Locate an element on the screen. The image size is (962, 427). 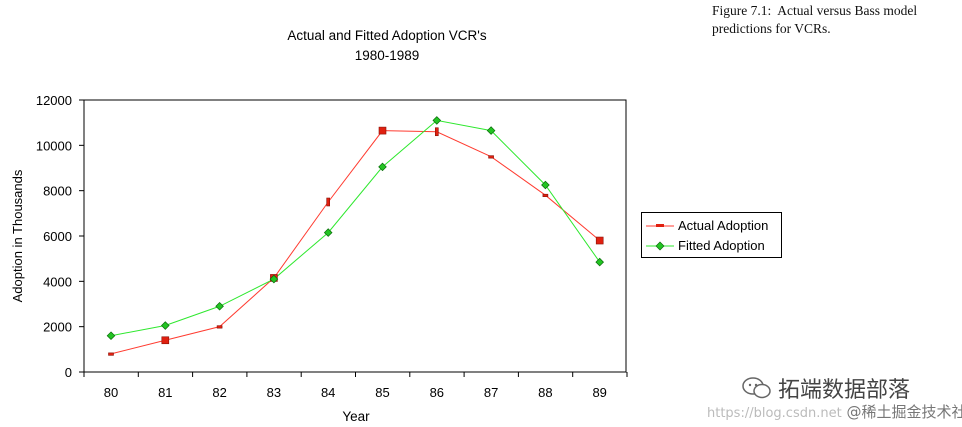
legend-item-fitted: Fitted Adoption is located at coordinates (712, 246).